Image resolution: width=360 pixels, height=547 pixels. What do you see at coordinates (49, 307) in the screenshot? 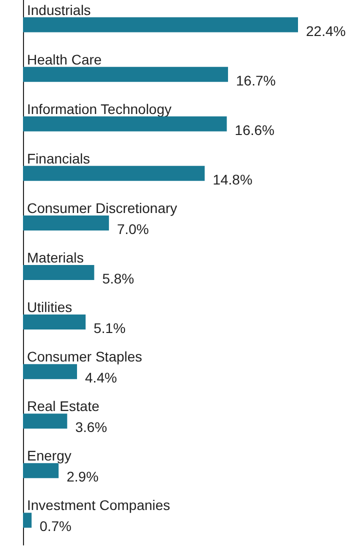
I see `y-tick-label: Utilities` at bounding box center [49, 307].